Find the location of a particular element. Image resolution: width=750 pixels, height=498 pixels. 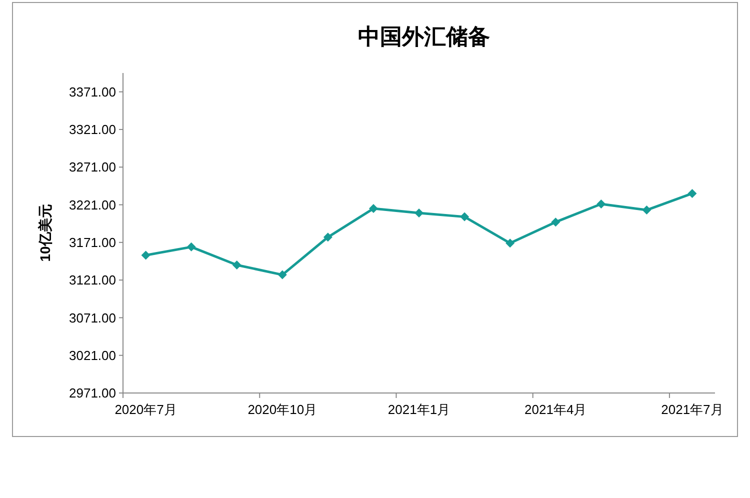

x-tick-label: 2021年1月 is located at coordinates (419, 409).